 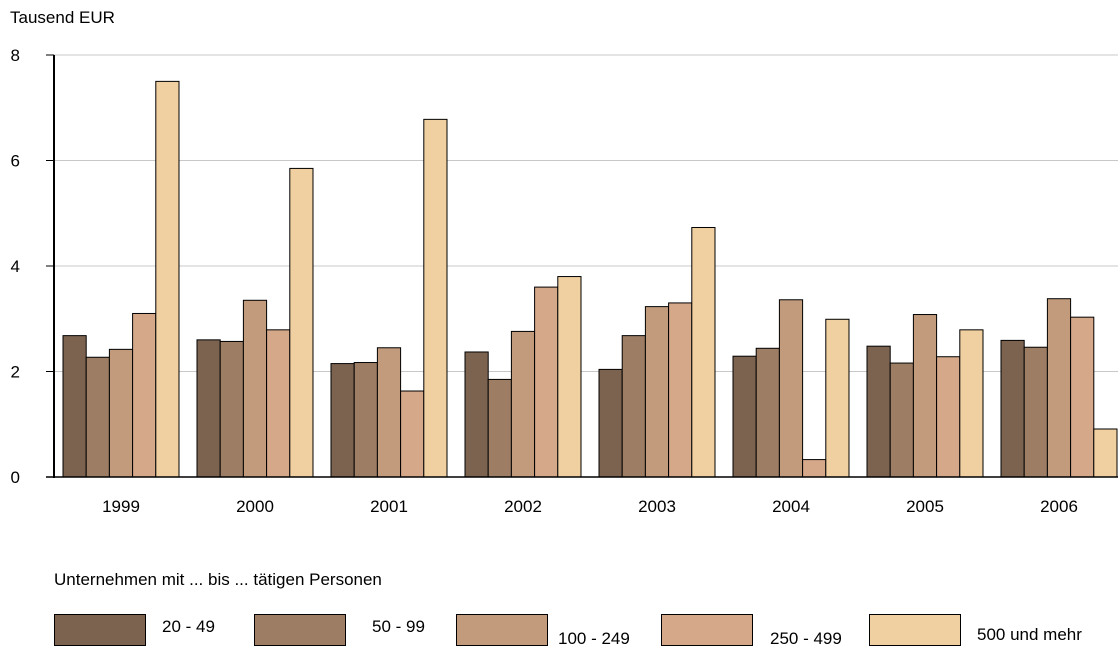 What do you see at coordinates (657, 506) in the screenshot?
I see `x-tick-label: 2003` at bounding box center [657, 506].